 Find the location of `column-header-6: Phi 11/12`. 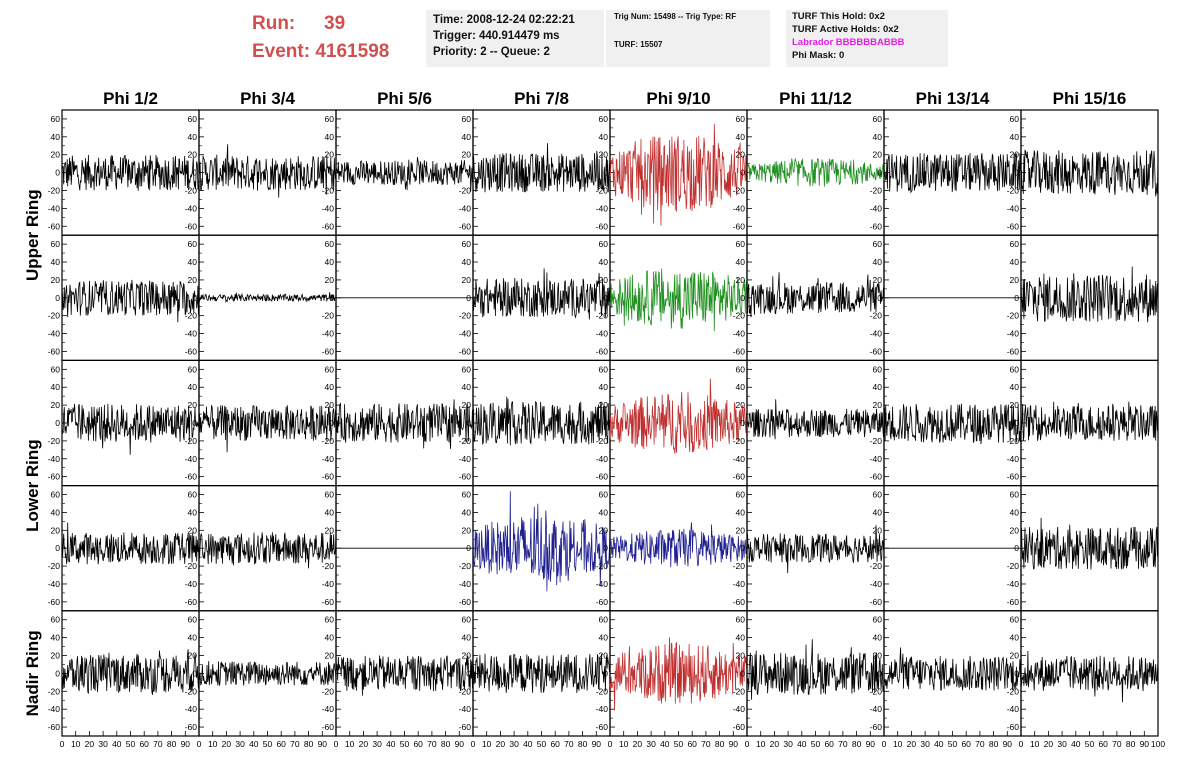

column-header-6: Phi 11/12 is located at coordinates (815, 98).